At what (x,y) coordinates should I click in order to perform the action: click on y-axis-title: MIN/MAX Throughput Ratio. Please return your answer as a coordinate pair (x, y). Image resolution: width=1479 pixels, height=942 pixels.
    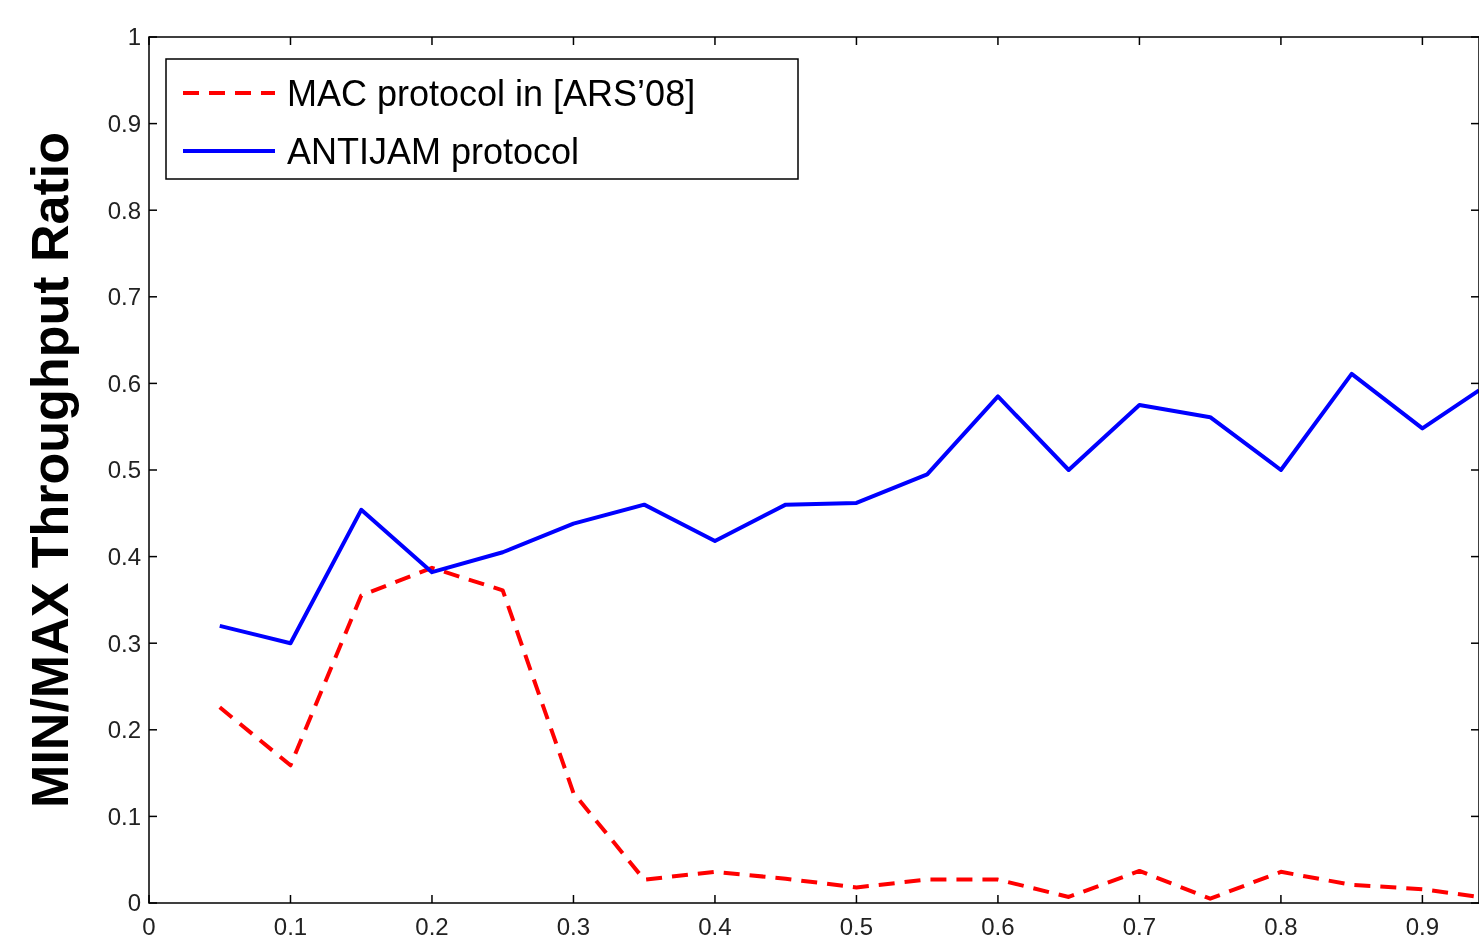
    Looking at the image, I should click on (50, 470).